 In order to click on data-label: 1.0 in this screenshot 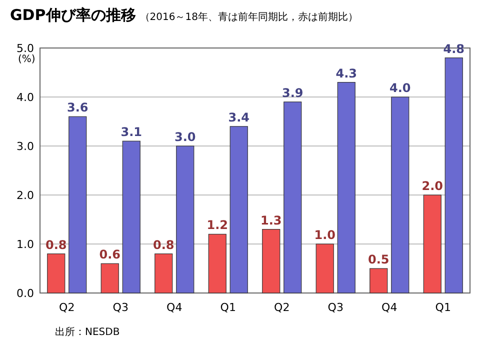, I will do `click(325, 235)`.